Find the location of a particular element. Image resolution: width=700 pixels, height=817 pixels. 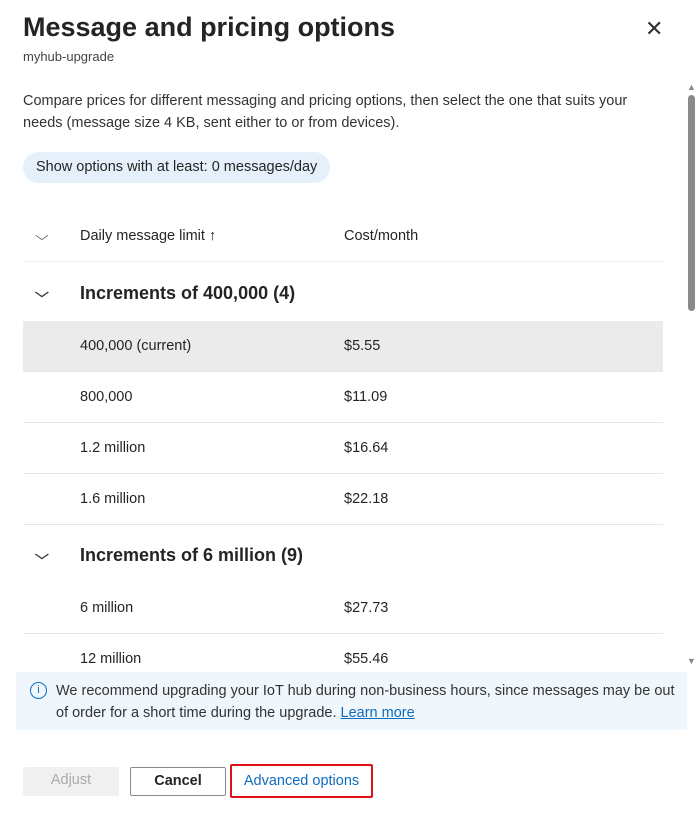

learn-more-link: Learn more is located at coordinates (377, 713).